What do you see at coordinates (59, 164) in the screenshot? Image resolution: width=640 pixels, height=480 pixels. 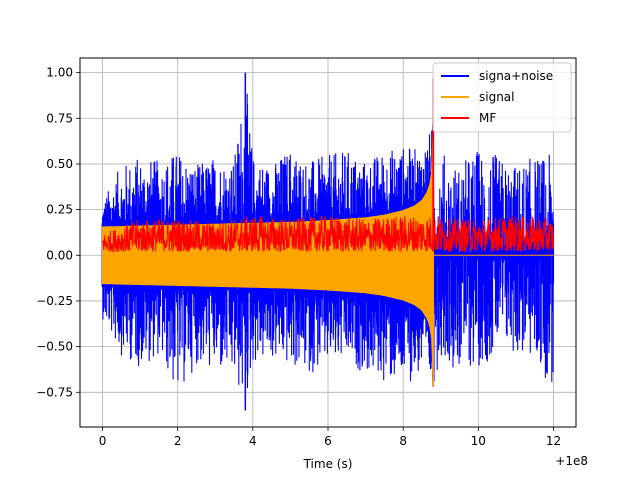 I see `y-tick-label: 0.50` at bounding box center [59, 164].